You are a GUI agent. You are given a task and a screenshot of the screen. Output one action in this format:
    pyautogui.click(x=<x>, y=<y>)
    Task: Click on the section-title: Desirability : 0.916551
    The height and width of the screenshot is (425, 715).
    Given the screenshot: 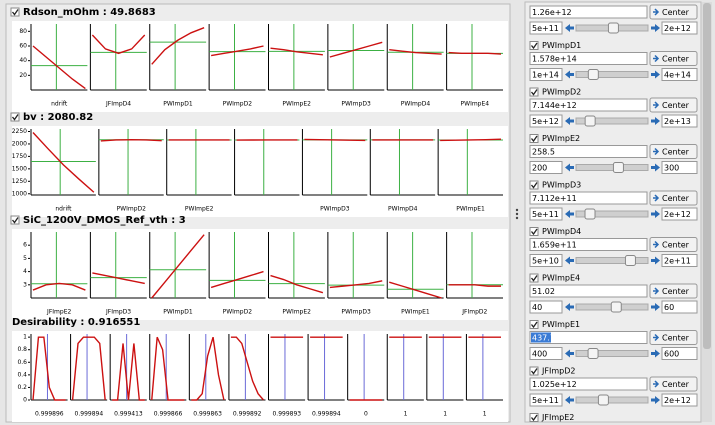 What is the action you would take?
    pyautogui.click(x=76, y=322)
    